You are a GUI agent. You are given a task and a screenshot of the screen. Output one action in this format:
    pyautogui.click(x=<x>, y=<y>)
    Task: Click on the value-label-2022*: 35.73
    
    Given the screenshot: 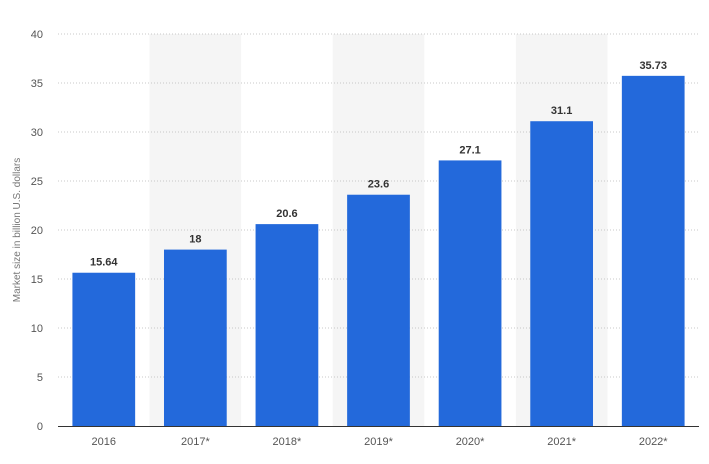 What is the action you would take?
    pyautogui.click(x=653, y=66)
    